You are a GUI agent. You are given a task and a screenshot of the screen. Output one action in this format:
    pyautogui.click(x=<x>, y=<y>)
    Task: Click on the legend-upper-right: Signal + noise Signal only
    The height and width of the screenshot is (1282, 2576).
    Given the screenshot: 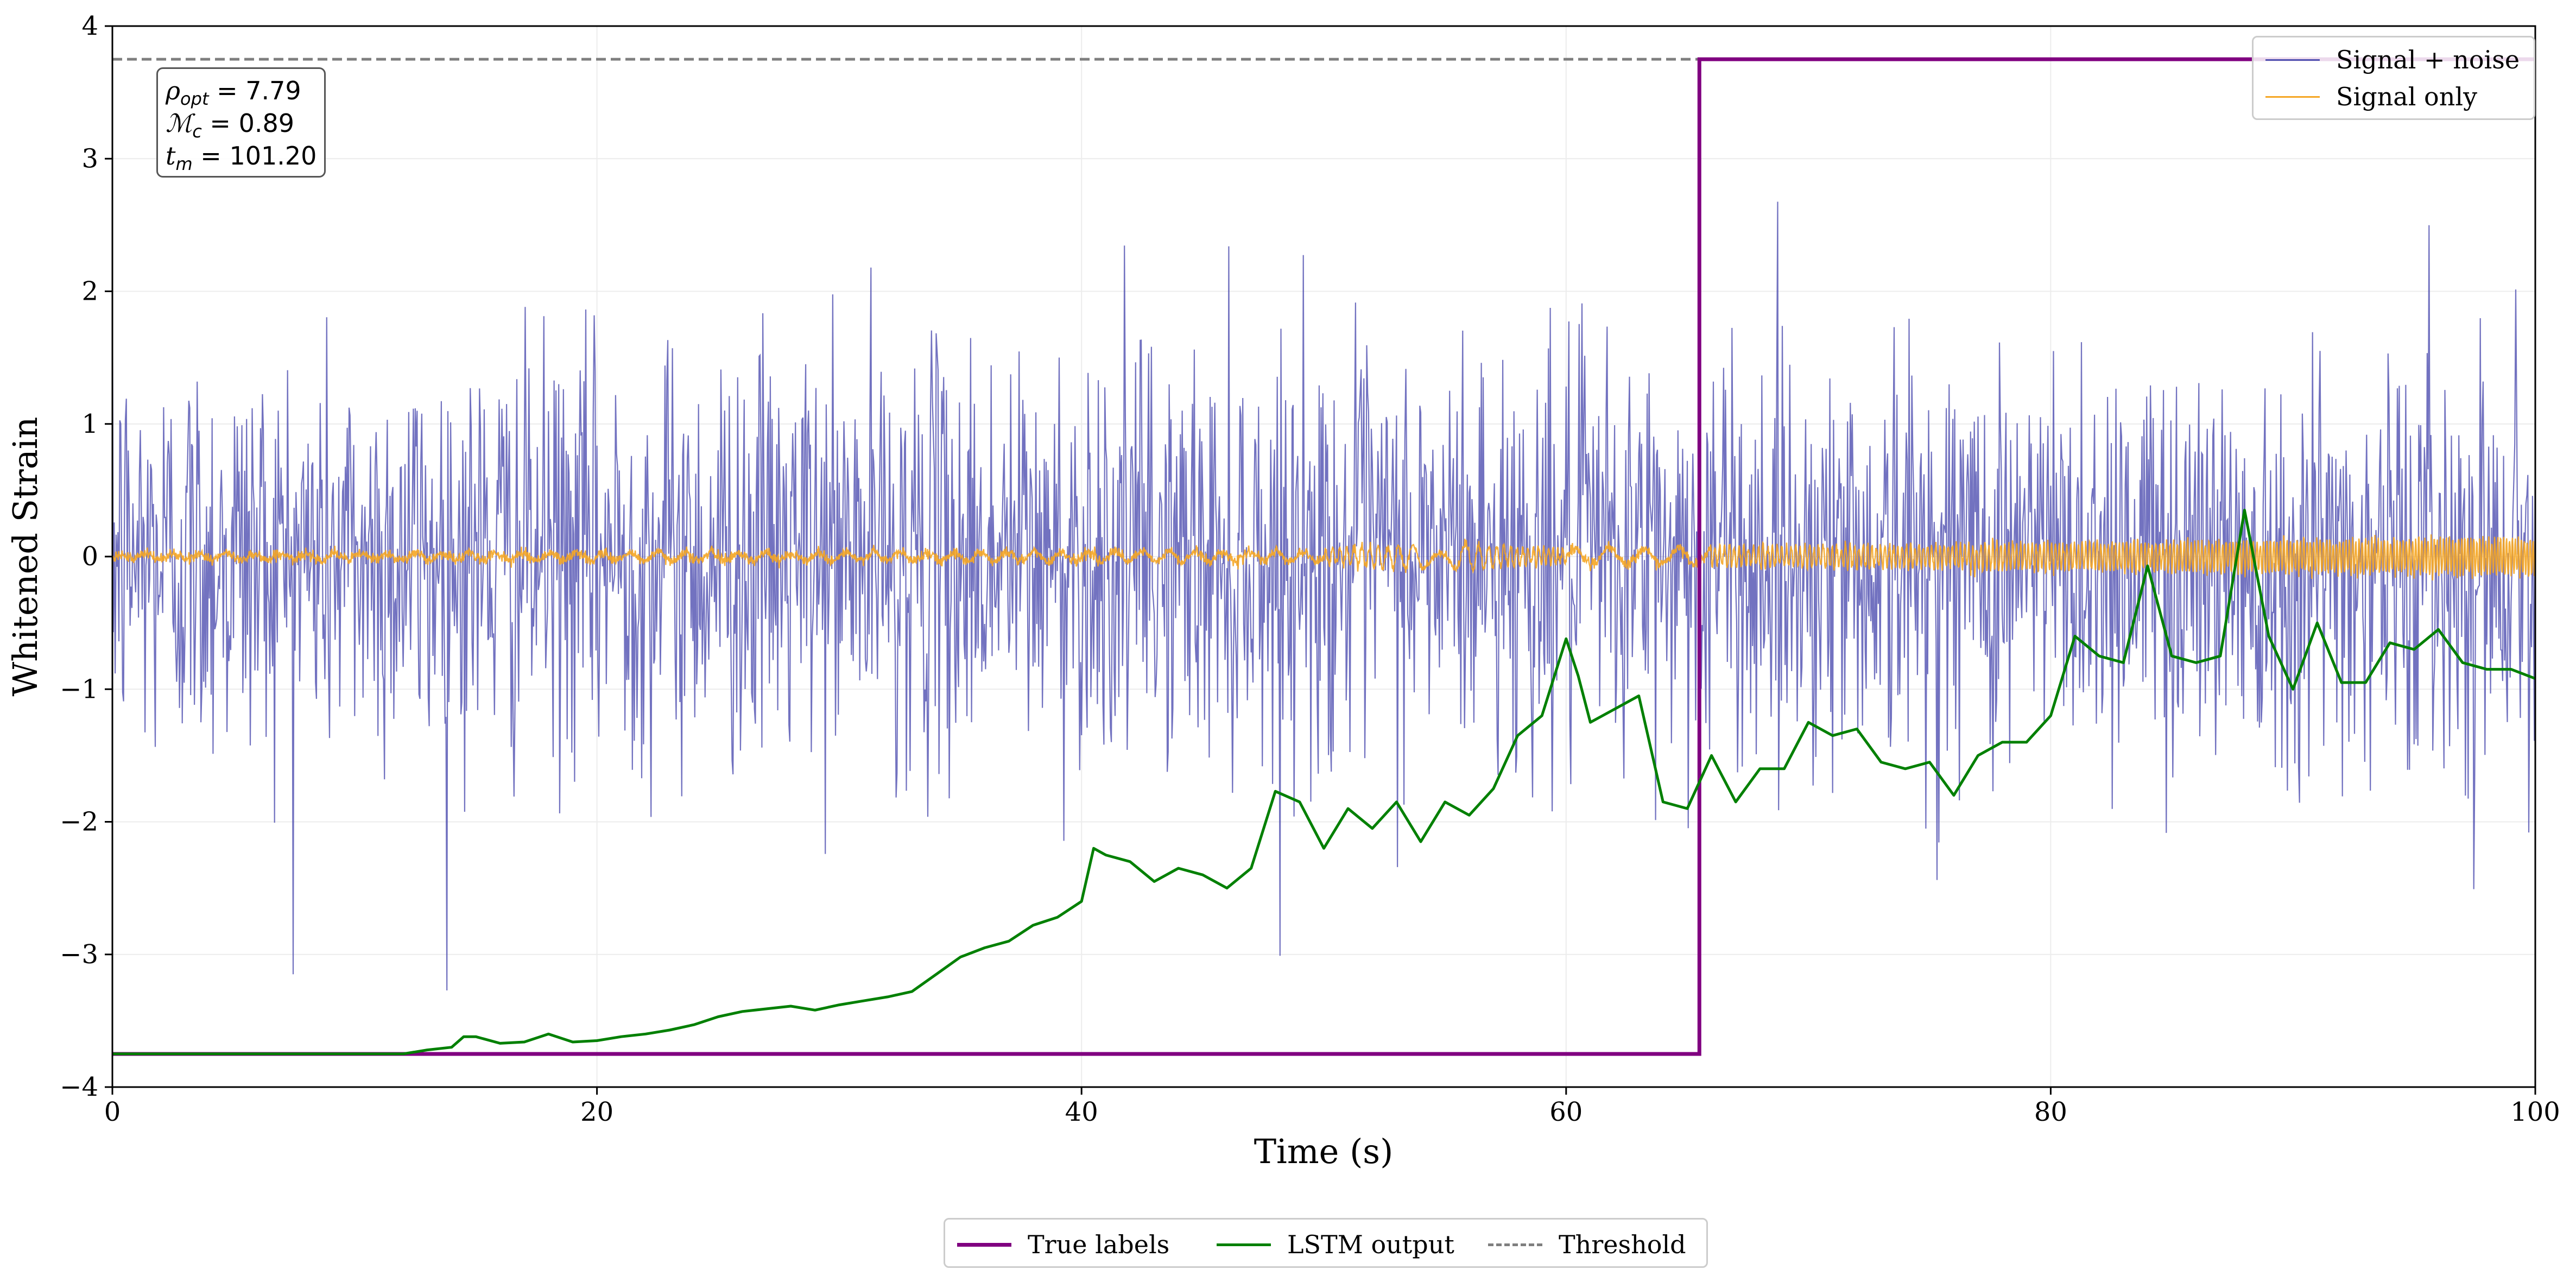 What is the action you would take?
    pyautogui.click(x=2393, y=78)
    